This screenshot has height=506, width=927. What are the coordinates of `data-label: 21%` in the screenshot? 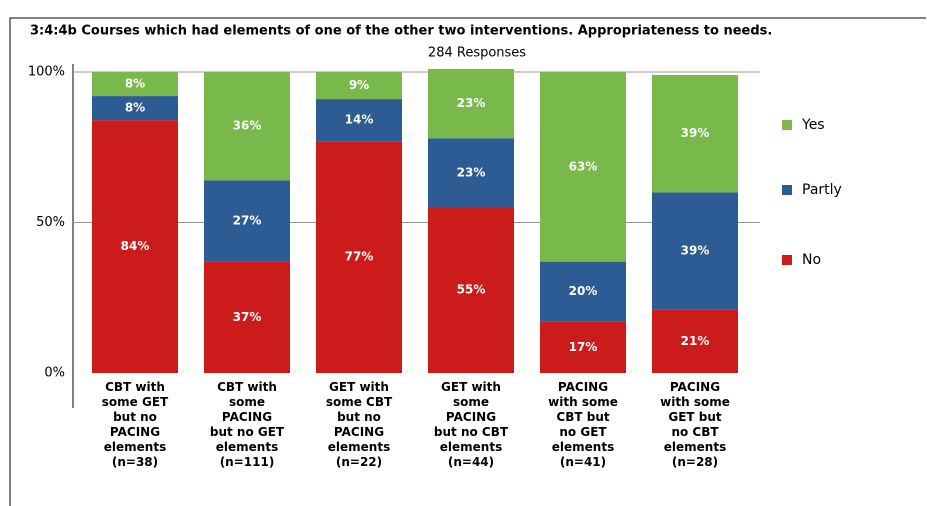 It's located at (695, 341).